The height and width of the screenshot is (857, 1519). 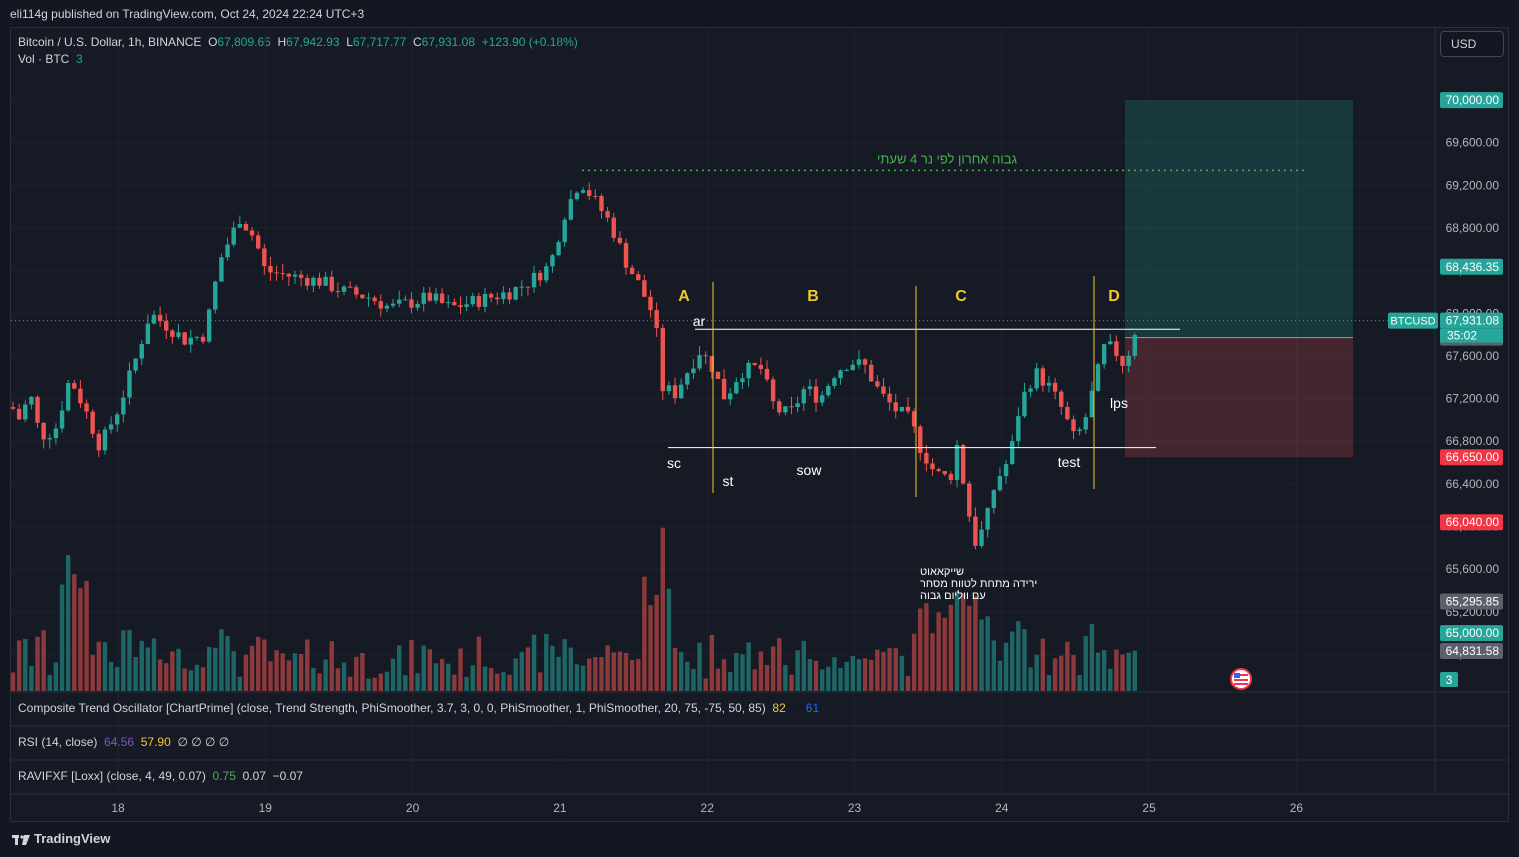 I want to click on rsi-value-1: 64.56, so click(x=119, y=742).